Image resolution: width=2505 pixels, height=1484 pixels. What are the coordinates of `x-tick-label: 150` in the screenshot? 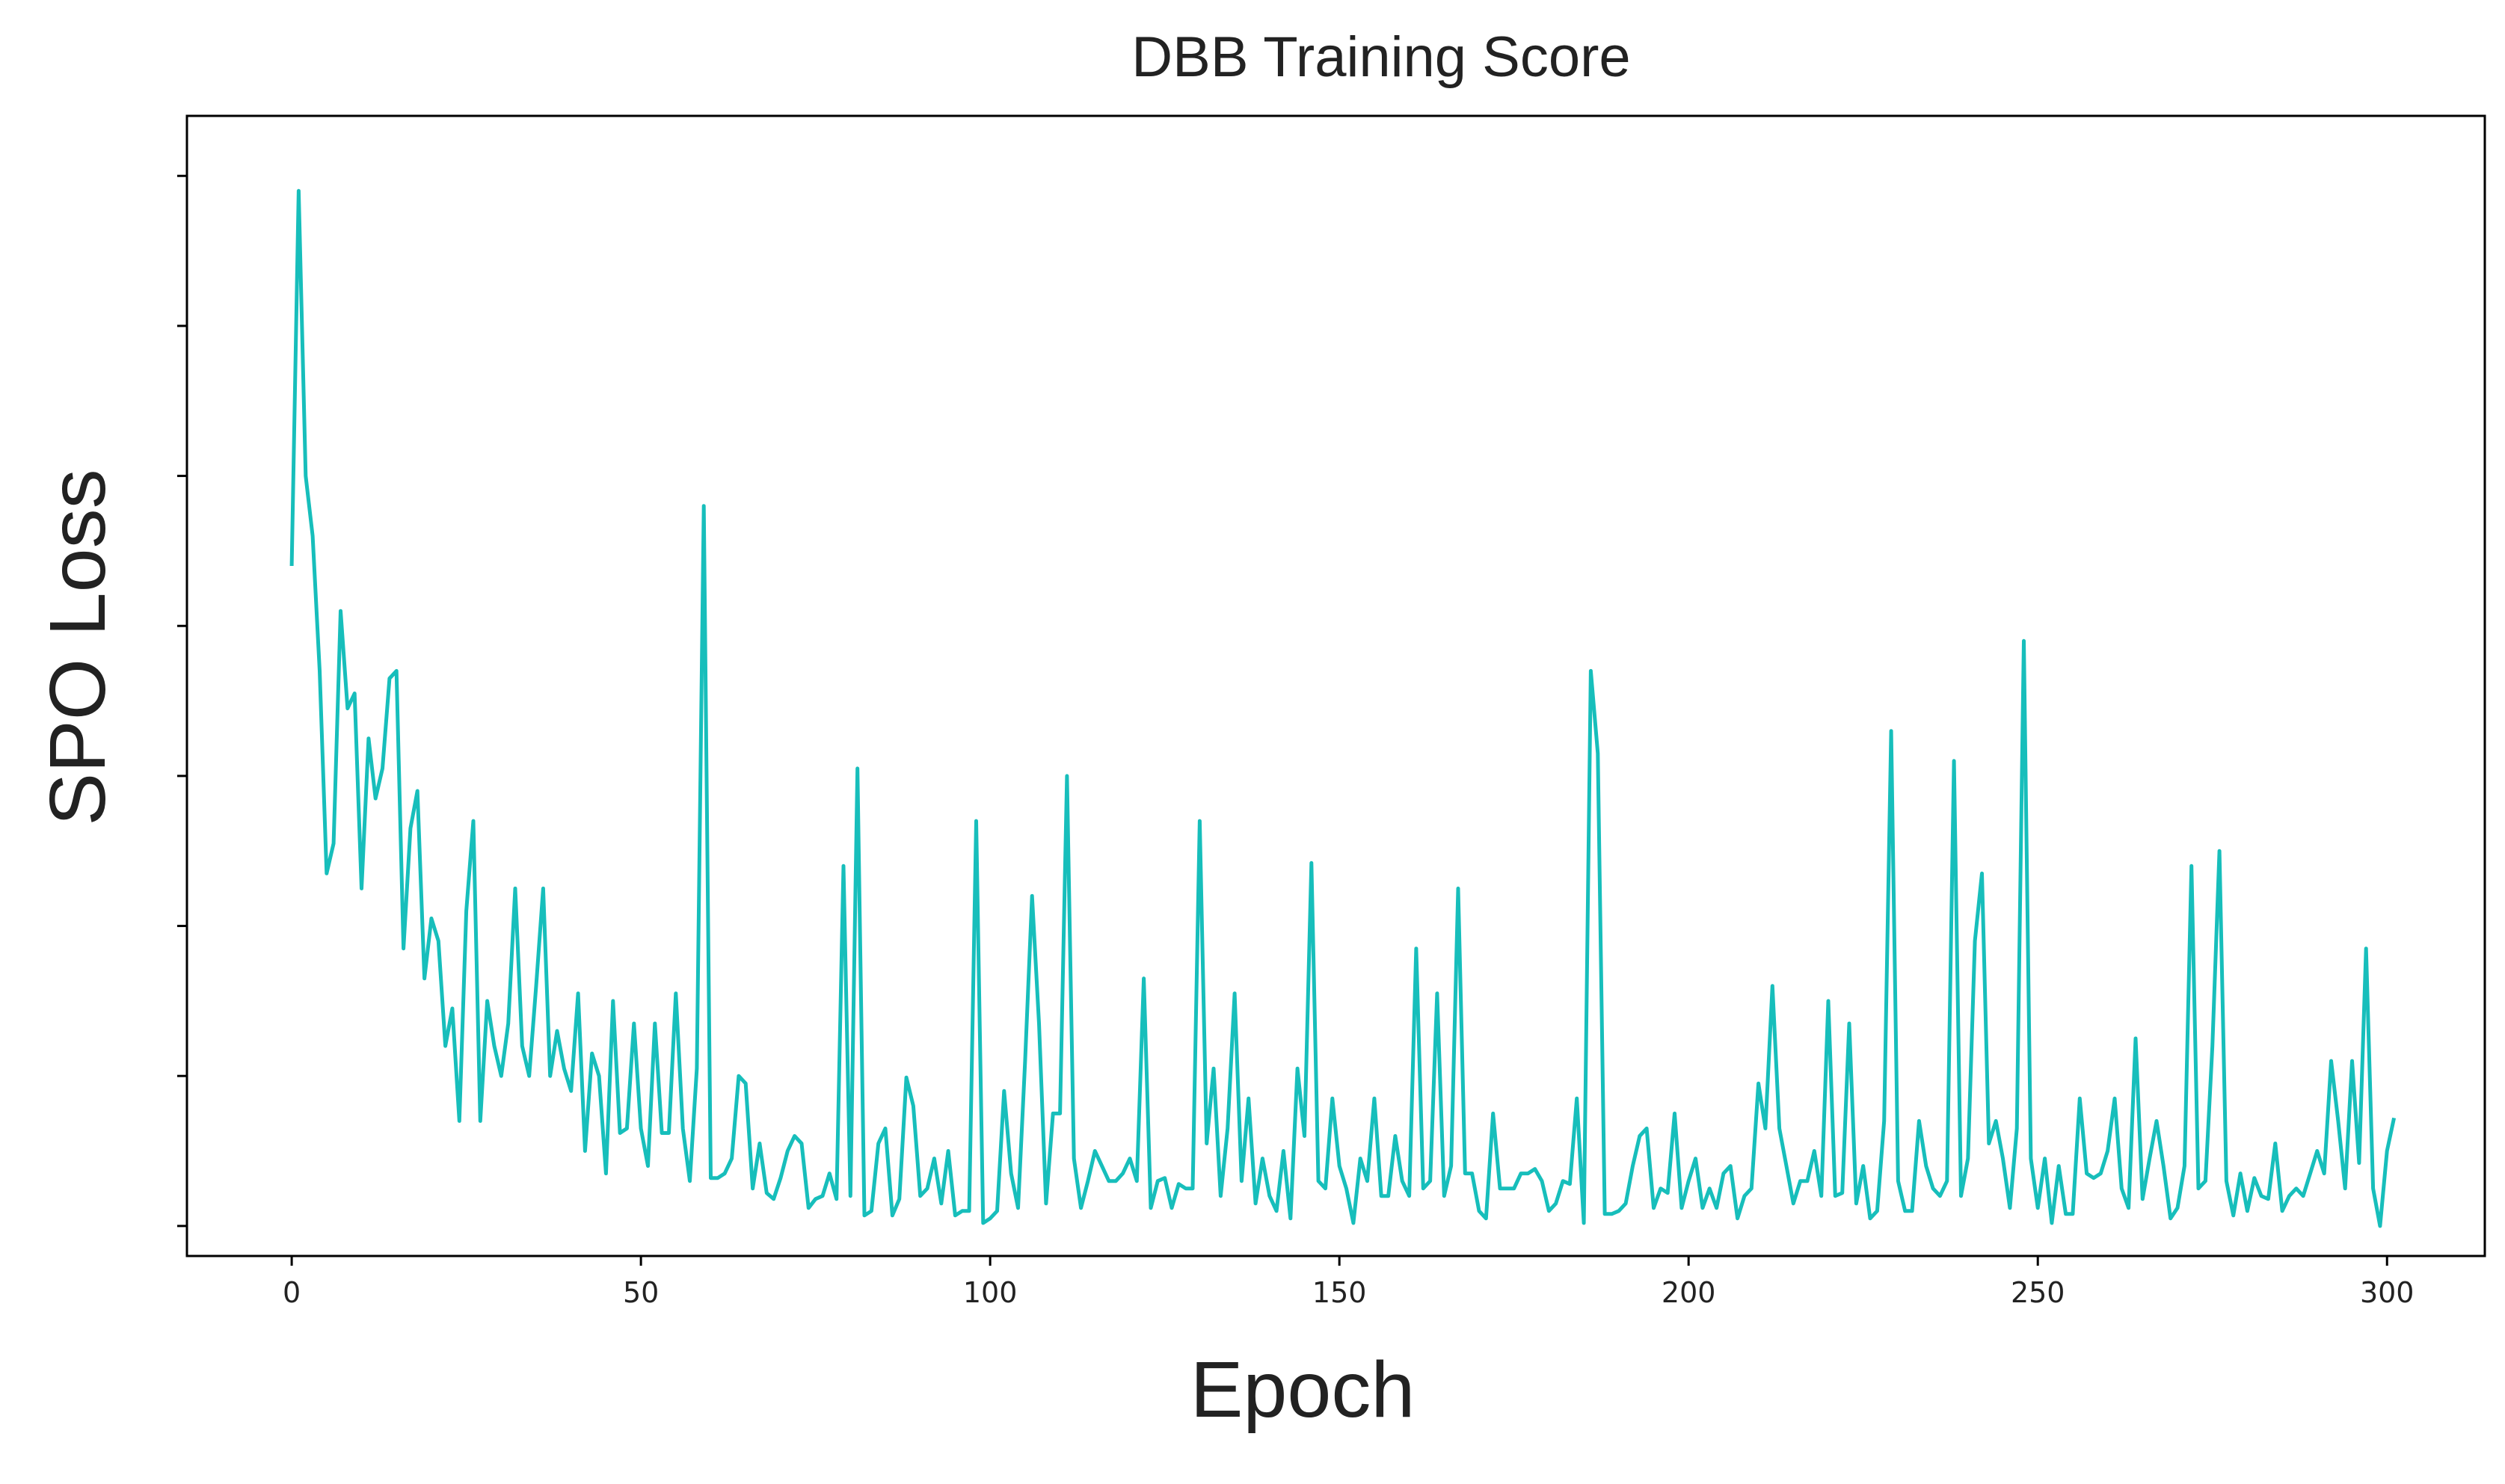 It's located at (1339, 1292).